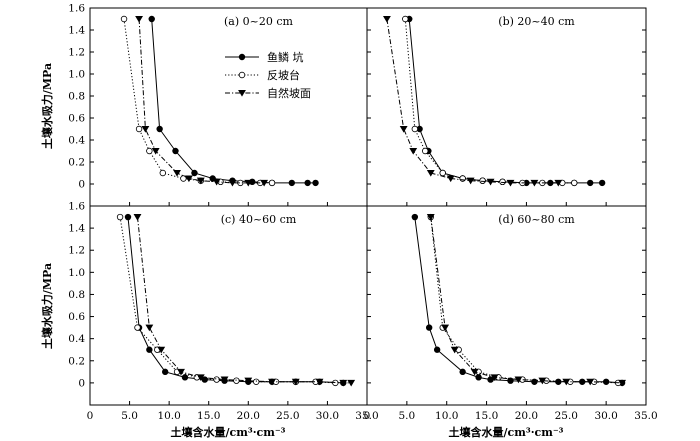 The height and width of the screenshot is (441, 700). I want to click on x-tick-label: 0, so click(90, 416).